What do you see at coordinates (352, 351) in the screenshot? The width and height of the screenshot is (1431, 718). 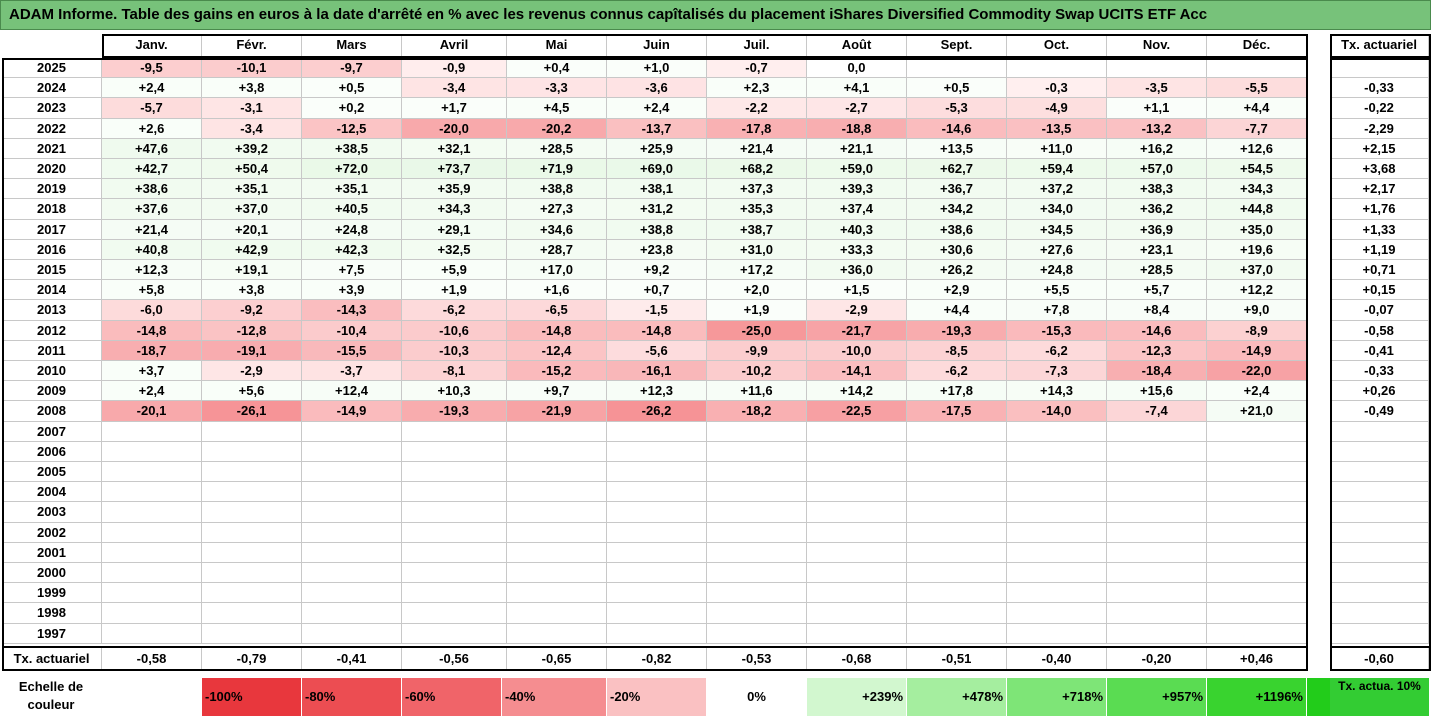 I see `table-cell: -15,5` at bounding box center [352, 351].